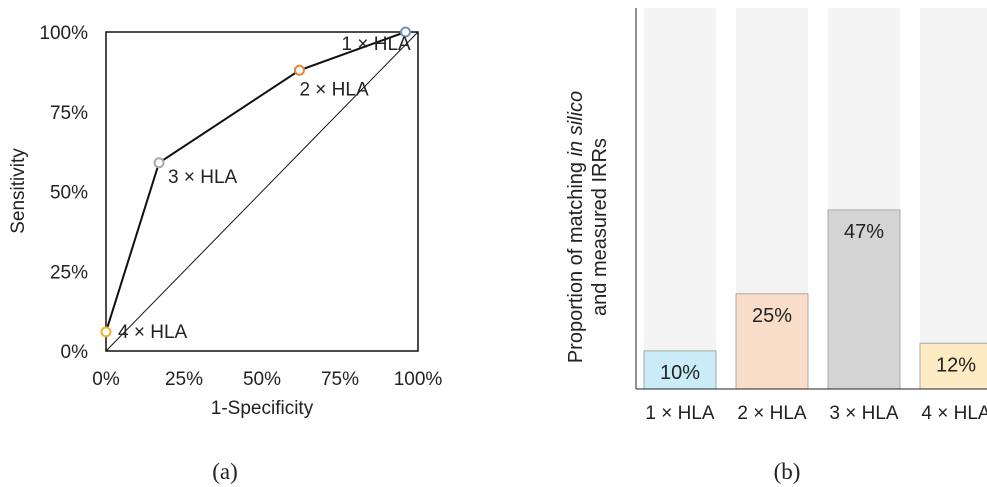 Image resolution: width=987 pixels, height=487 pixels. What do you see at coordinates (576, 227) in the screenshot?
I see `y-axis-label: Proportion of matching in silico` at bounding box center [576, 227].